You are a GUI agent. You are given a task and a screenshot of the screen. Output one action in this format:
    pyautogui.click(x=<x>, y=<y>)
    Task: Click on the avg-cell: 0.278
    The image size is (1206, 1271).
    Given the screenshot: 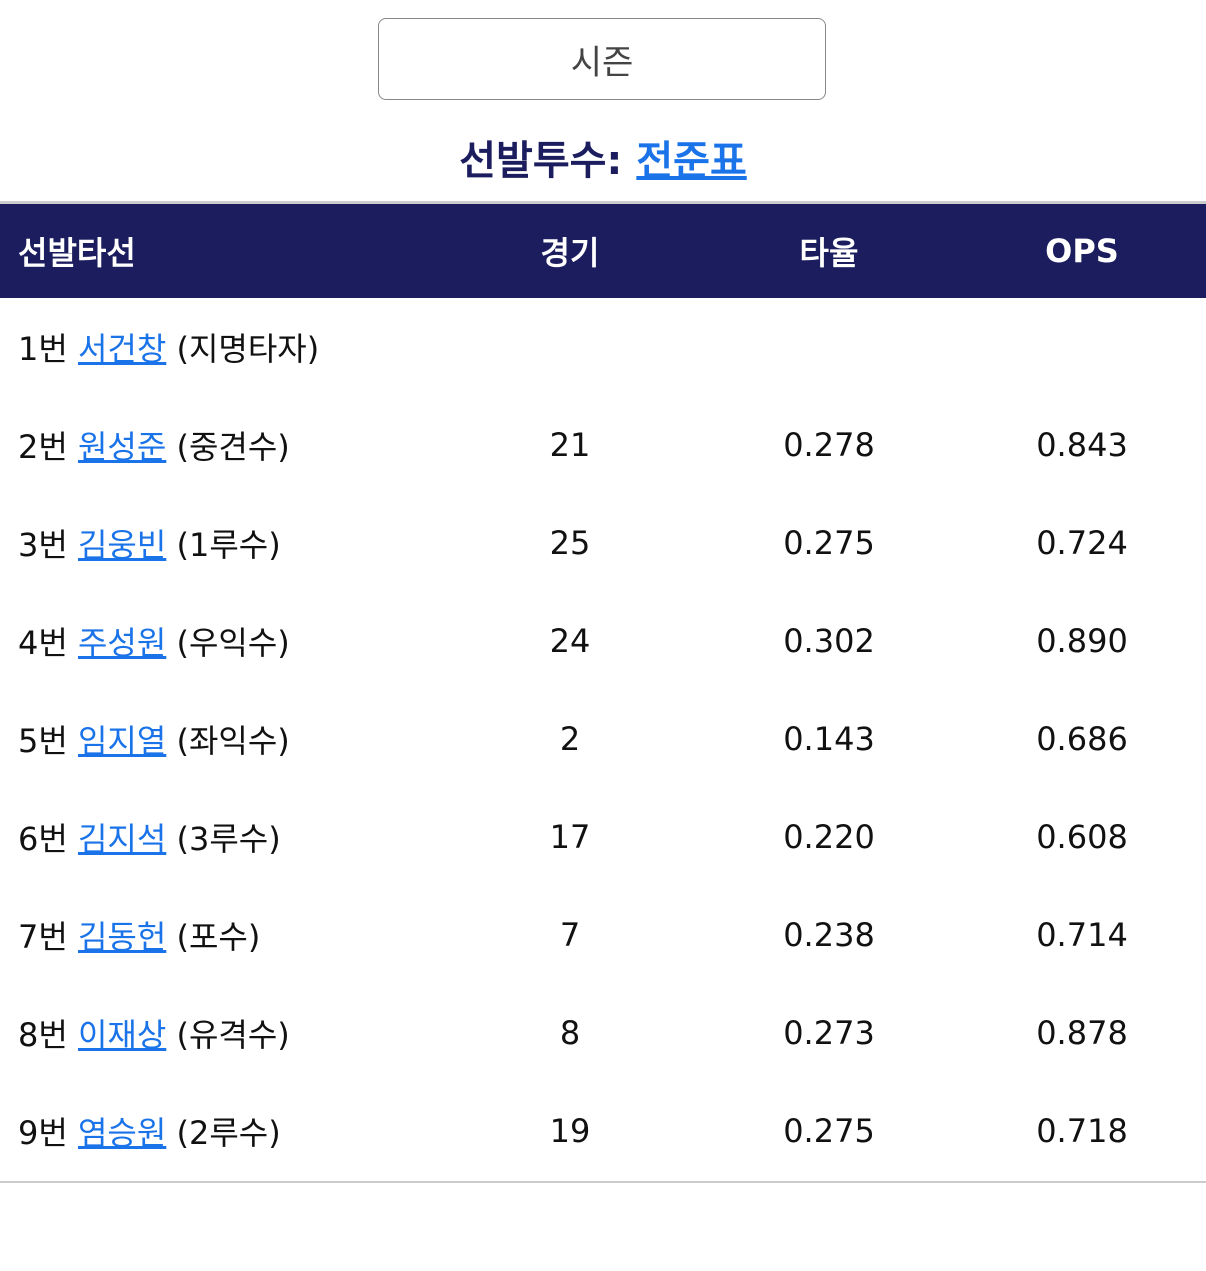 What is the action you would take?
    pyautogui.click(x=829, y=445)
    